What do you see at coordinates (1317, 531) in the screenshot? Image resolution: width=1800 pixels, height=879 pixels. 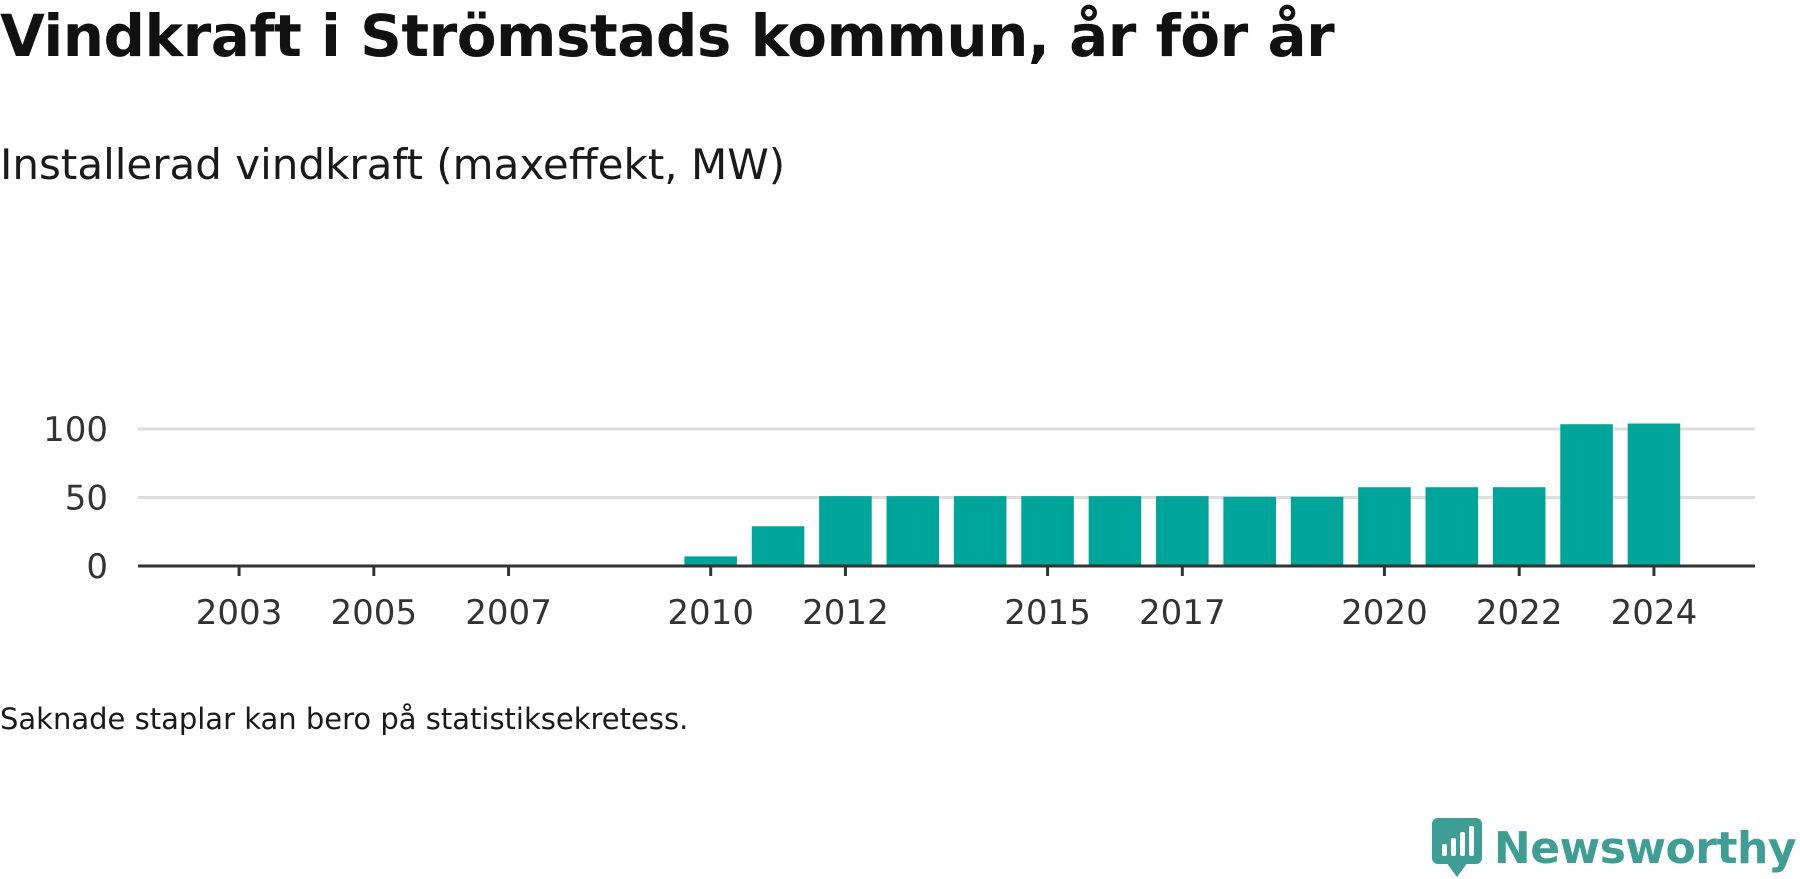 I see `bar-2019` at bounding box center [1317, 531].